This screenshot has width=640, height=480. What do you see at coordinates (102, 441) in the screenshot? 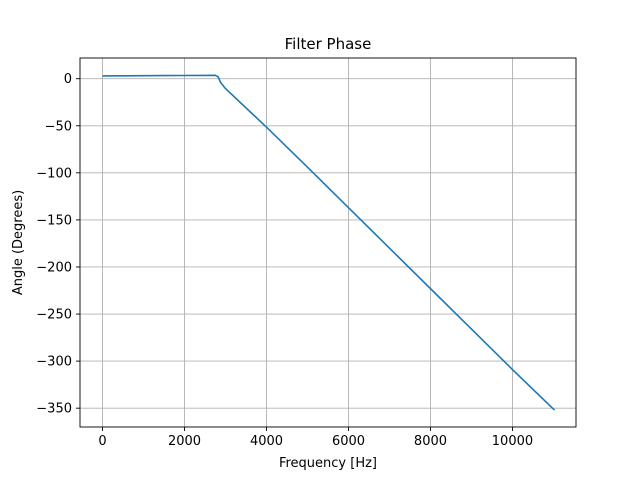
I see `x-tick-label: 0` at bounding box center [102, 441].